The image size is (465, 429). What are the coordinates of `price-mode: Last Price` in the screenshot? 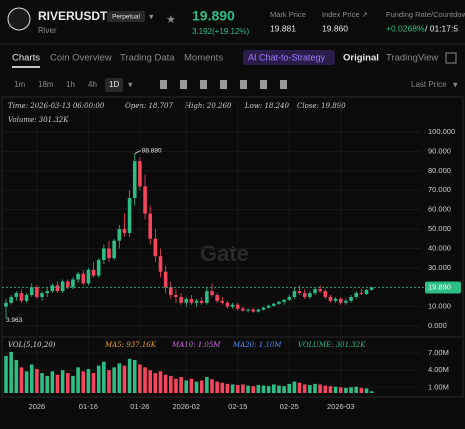 It's located at (429, 84).